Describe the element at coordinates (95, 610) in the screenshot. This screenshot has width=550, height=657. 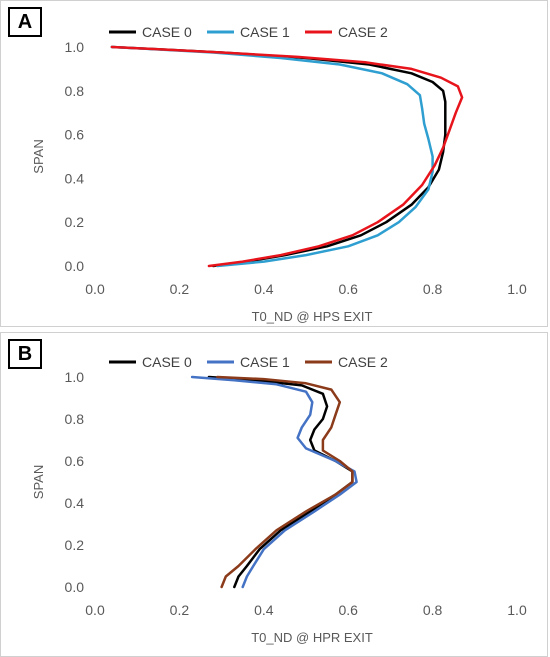
I see `chart-b-xtick-label: 0.0` at that location.